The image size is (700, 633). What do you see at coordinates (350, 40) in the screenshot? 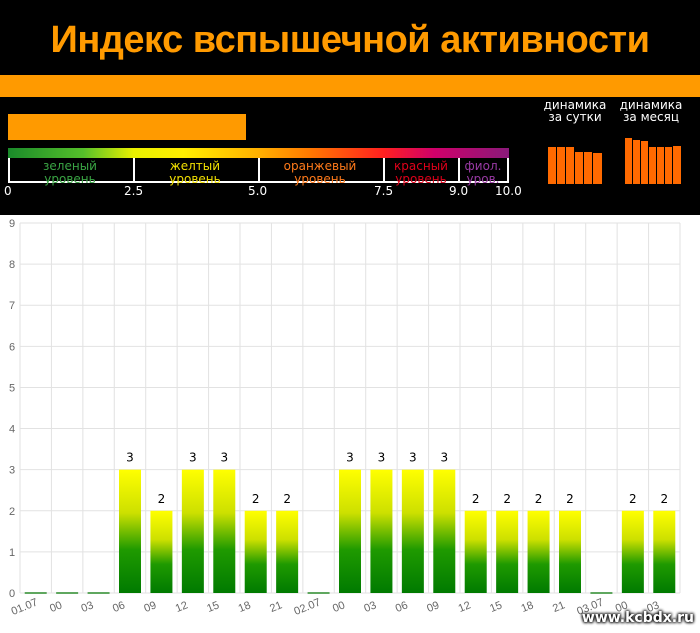
I see `page-title: Индекс вспышечной активности` at bounding box center [350, 40].